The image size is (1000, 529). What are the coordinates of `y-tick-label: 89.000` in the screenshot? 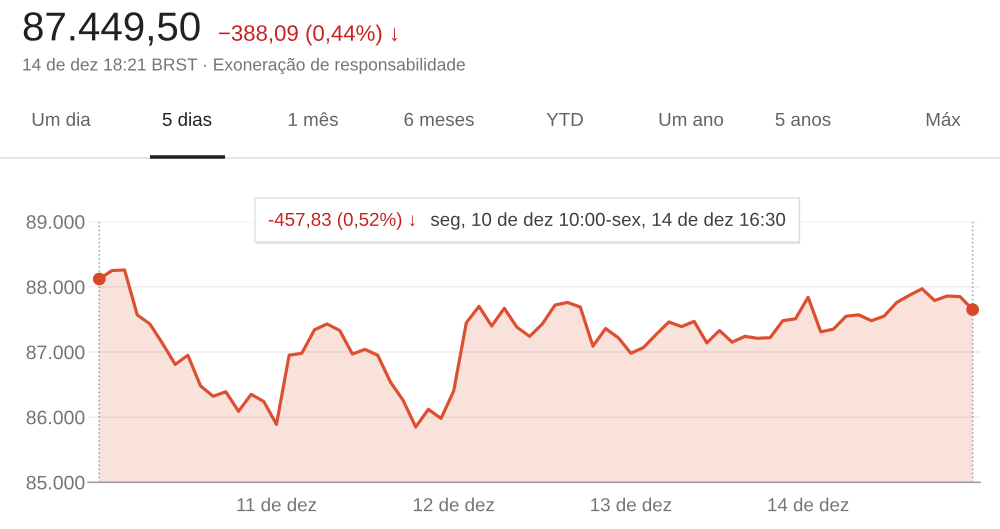 It's located at (55, 222).